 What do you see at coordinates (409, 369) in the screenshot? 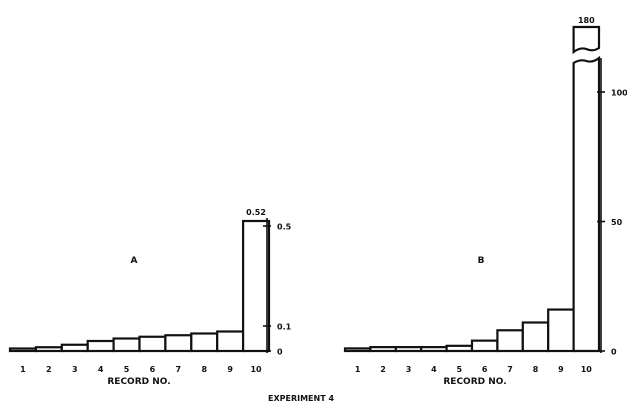
I see `panel-b-x-tick-label: 3` at bounding box center [409, 369].